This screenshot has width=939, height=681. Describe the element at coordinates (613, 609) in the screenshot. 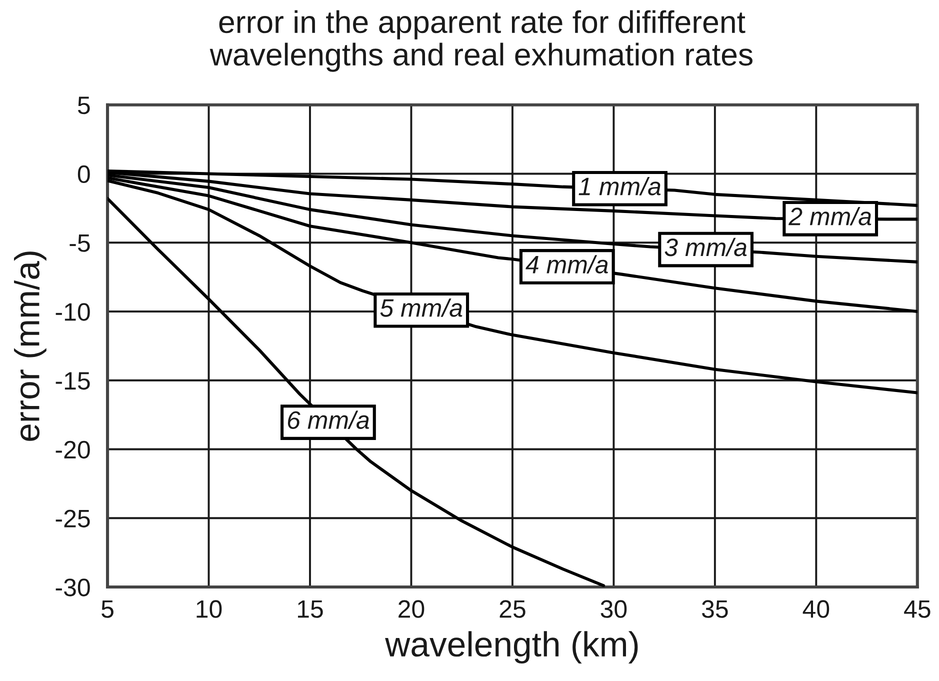

I see `x-tick-label: 30` at that location.